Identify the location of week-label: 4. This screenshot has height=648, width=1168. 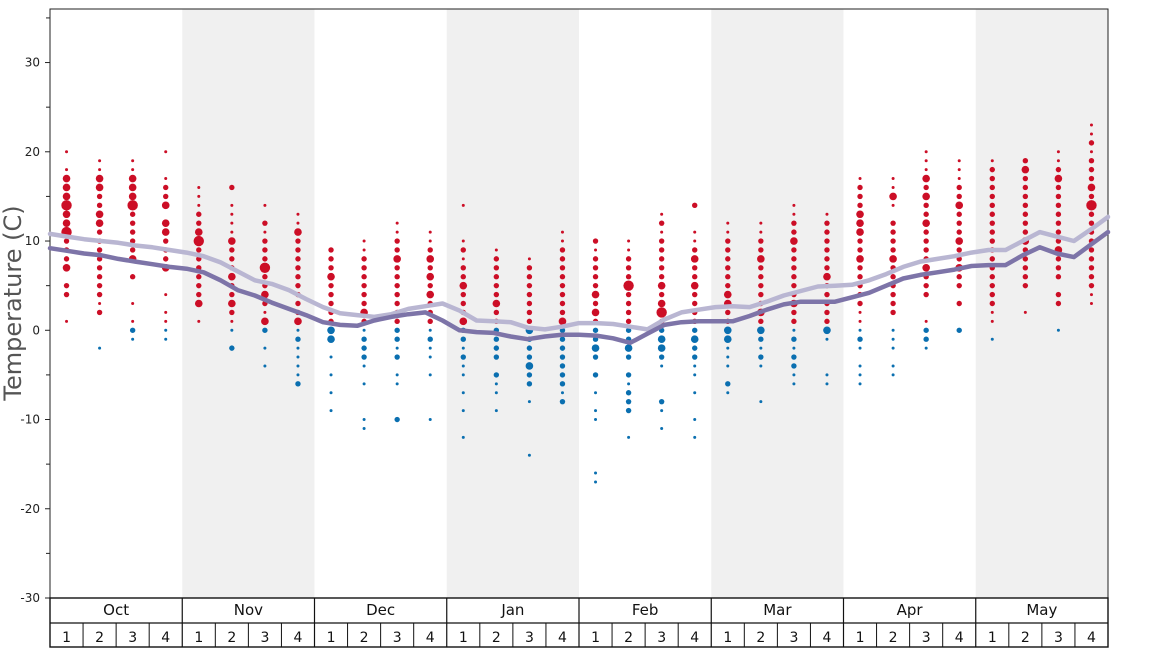
(430, 638).